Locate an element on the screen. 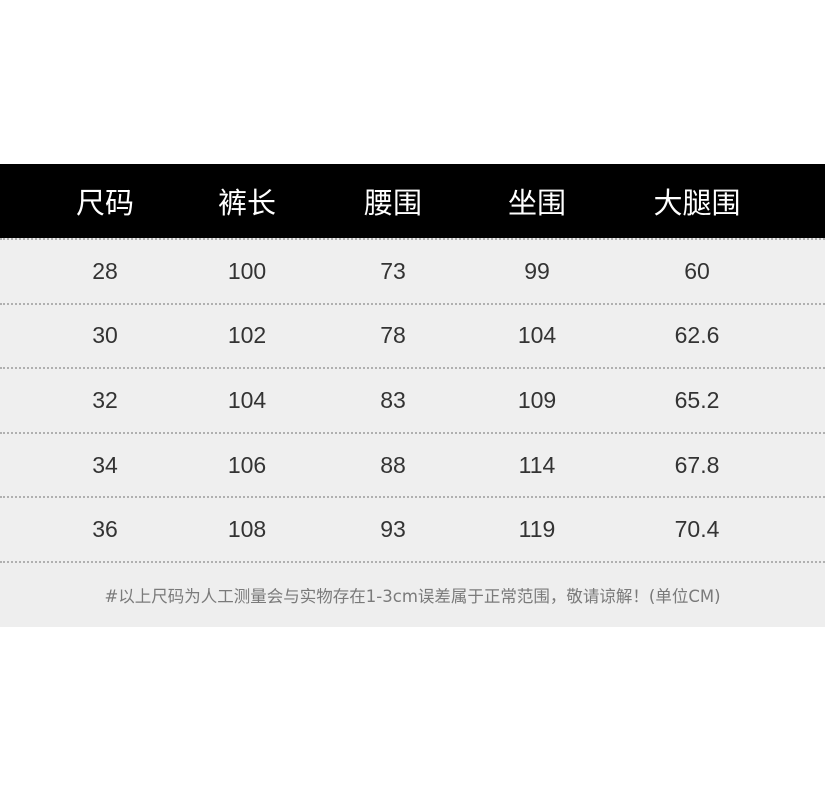 Image resolution: width=825 pixels, height=789 pixels. cell-hip: 104 is located at coordinates (537, 335).